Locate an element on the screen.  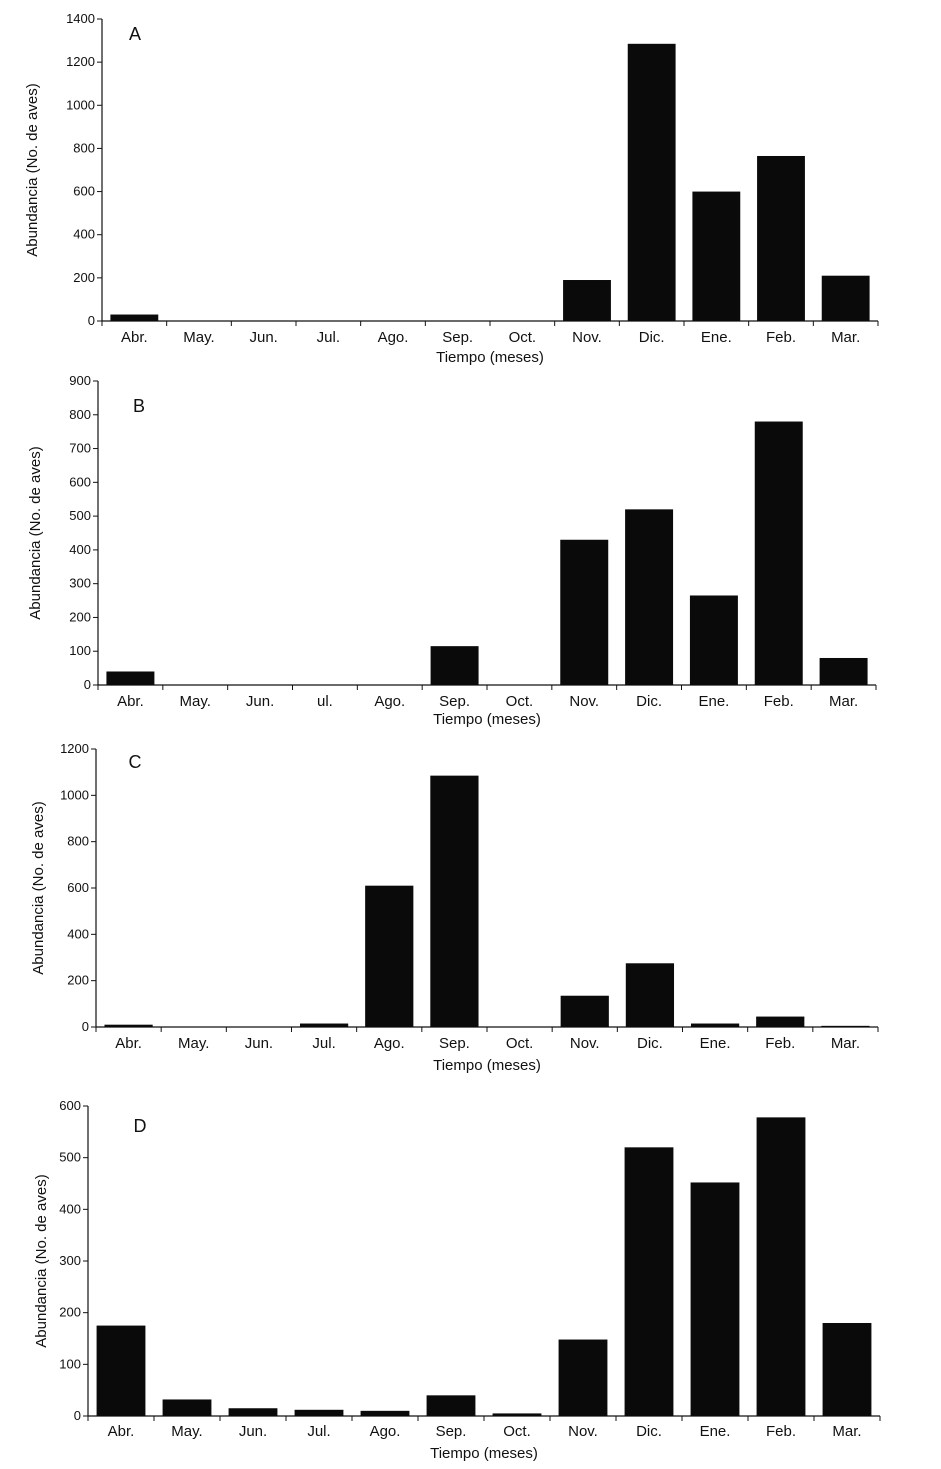
y-axis-title-a: Abundancia (No. de aves) is located at coordinates (32, 169).